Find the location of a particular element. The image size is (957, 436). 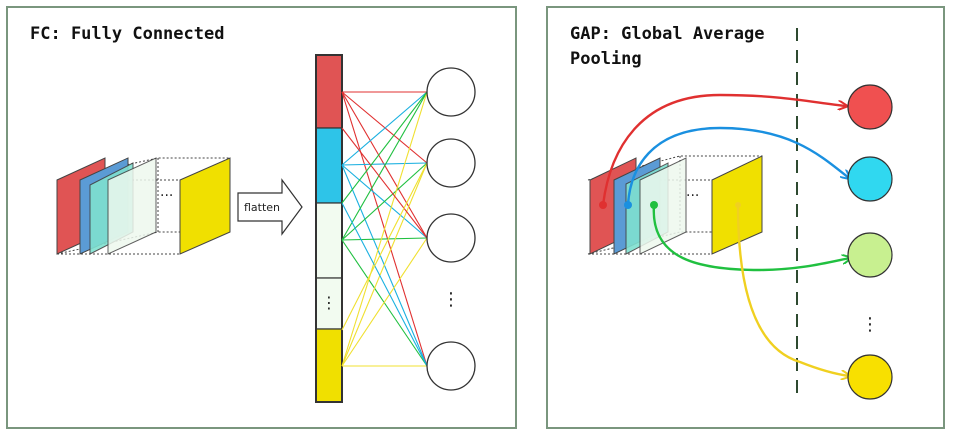

gap-output-cyan is located at coordinates (870, 179).